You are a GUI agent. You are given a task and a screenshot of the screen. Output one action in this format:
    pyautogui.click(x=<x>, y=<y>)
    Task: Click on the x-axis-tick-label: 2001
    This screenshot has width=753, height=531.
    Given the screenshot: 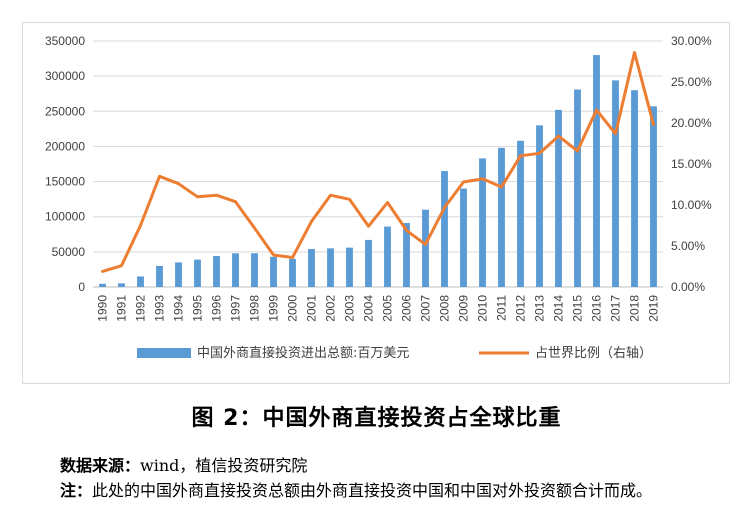 What is the action you would take?
    pyautogui.click(x=312, y=308)
    